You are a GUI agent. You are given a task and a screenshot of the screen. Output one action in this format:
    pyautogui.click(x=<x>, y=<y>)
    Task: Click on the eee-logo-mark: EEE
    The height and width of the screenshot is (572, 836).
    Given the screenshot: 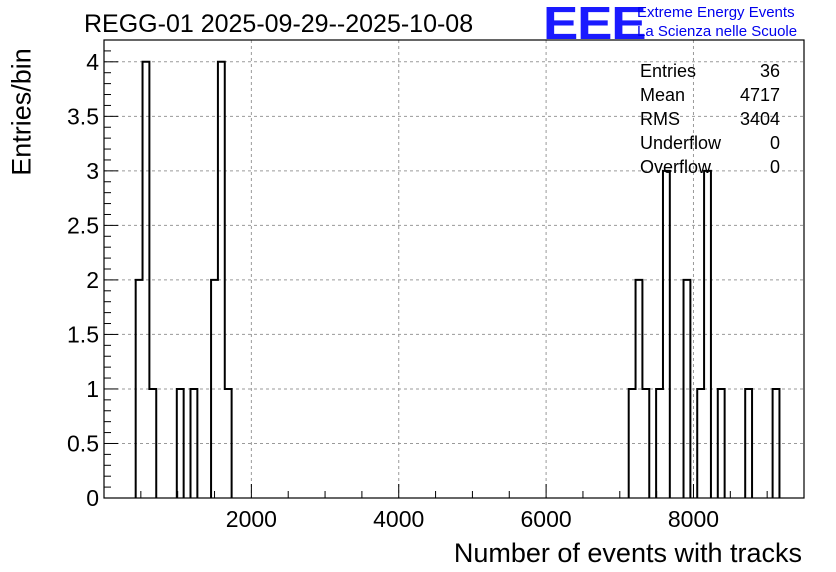 What is the action you would take?
    pyautogui.click(x=595, y=24)
    